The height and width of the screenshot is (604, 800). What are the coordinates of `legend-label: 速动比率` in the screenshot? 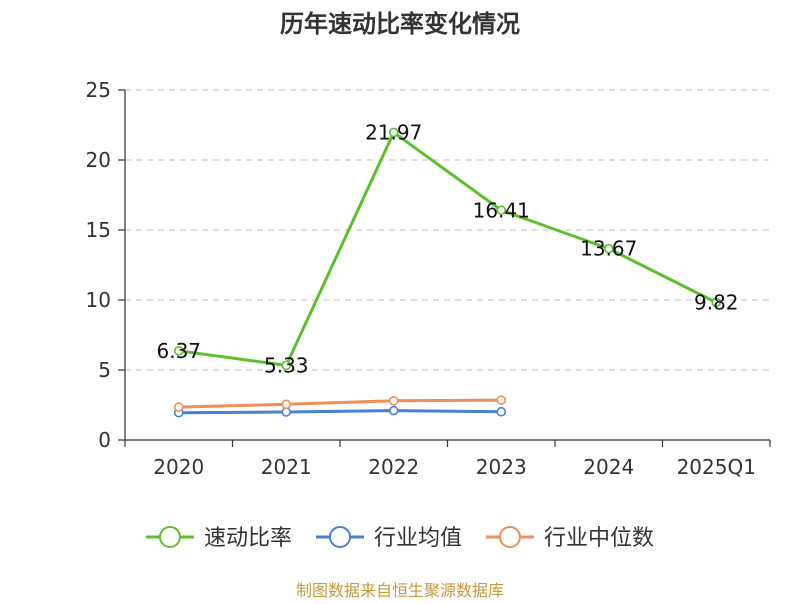 It's located at (248, 538).